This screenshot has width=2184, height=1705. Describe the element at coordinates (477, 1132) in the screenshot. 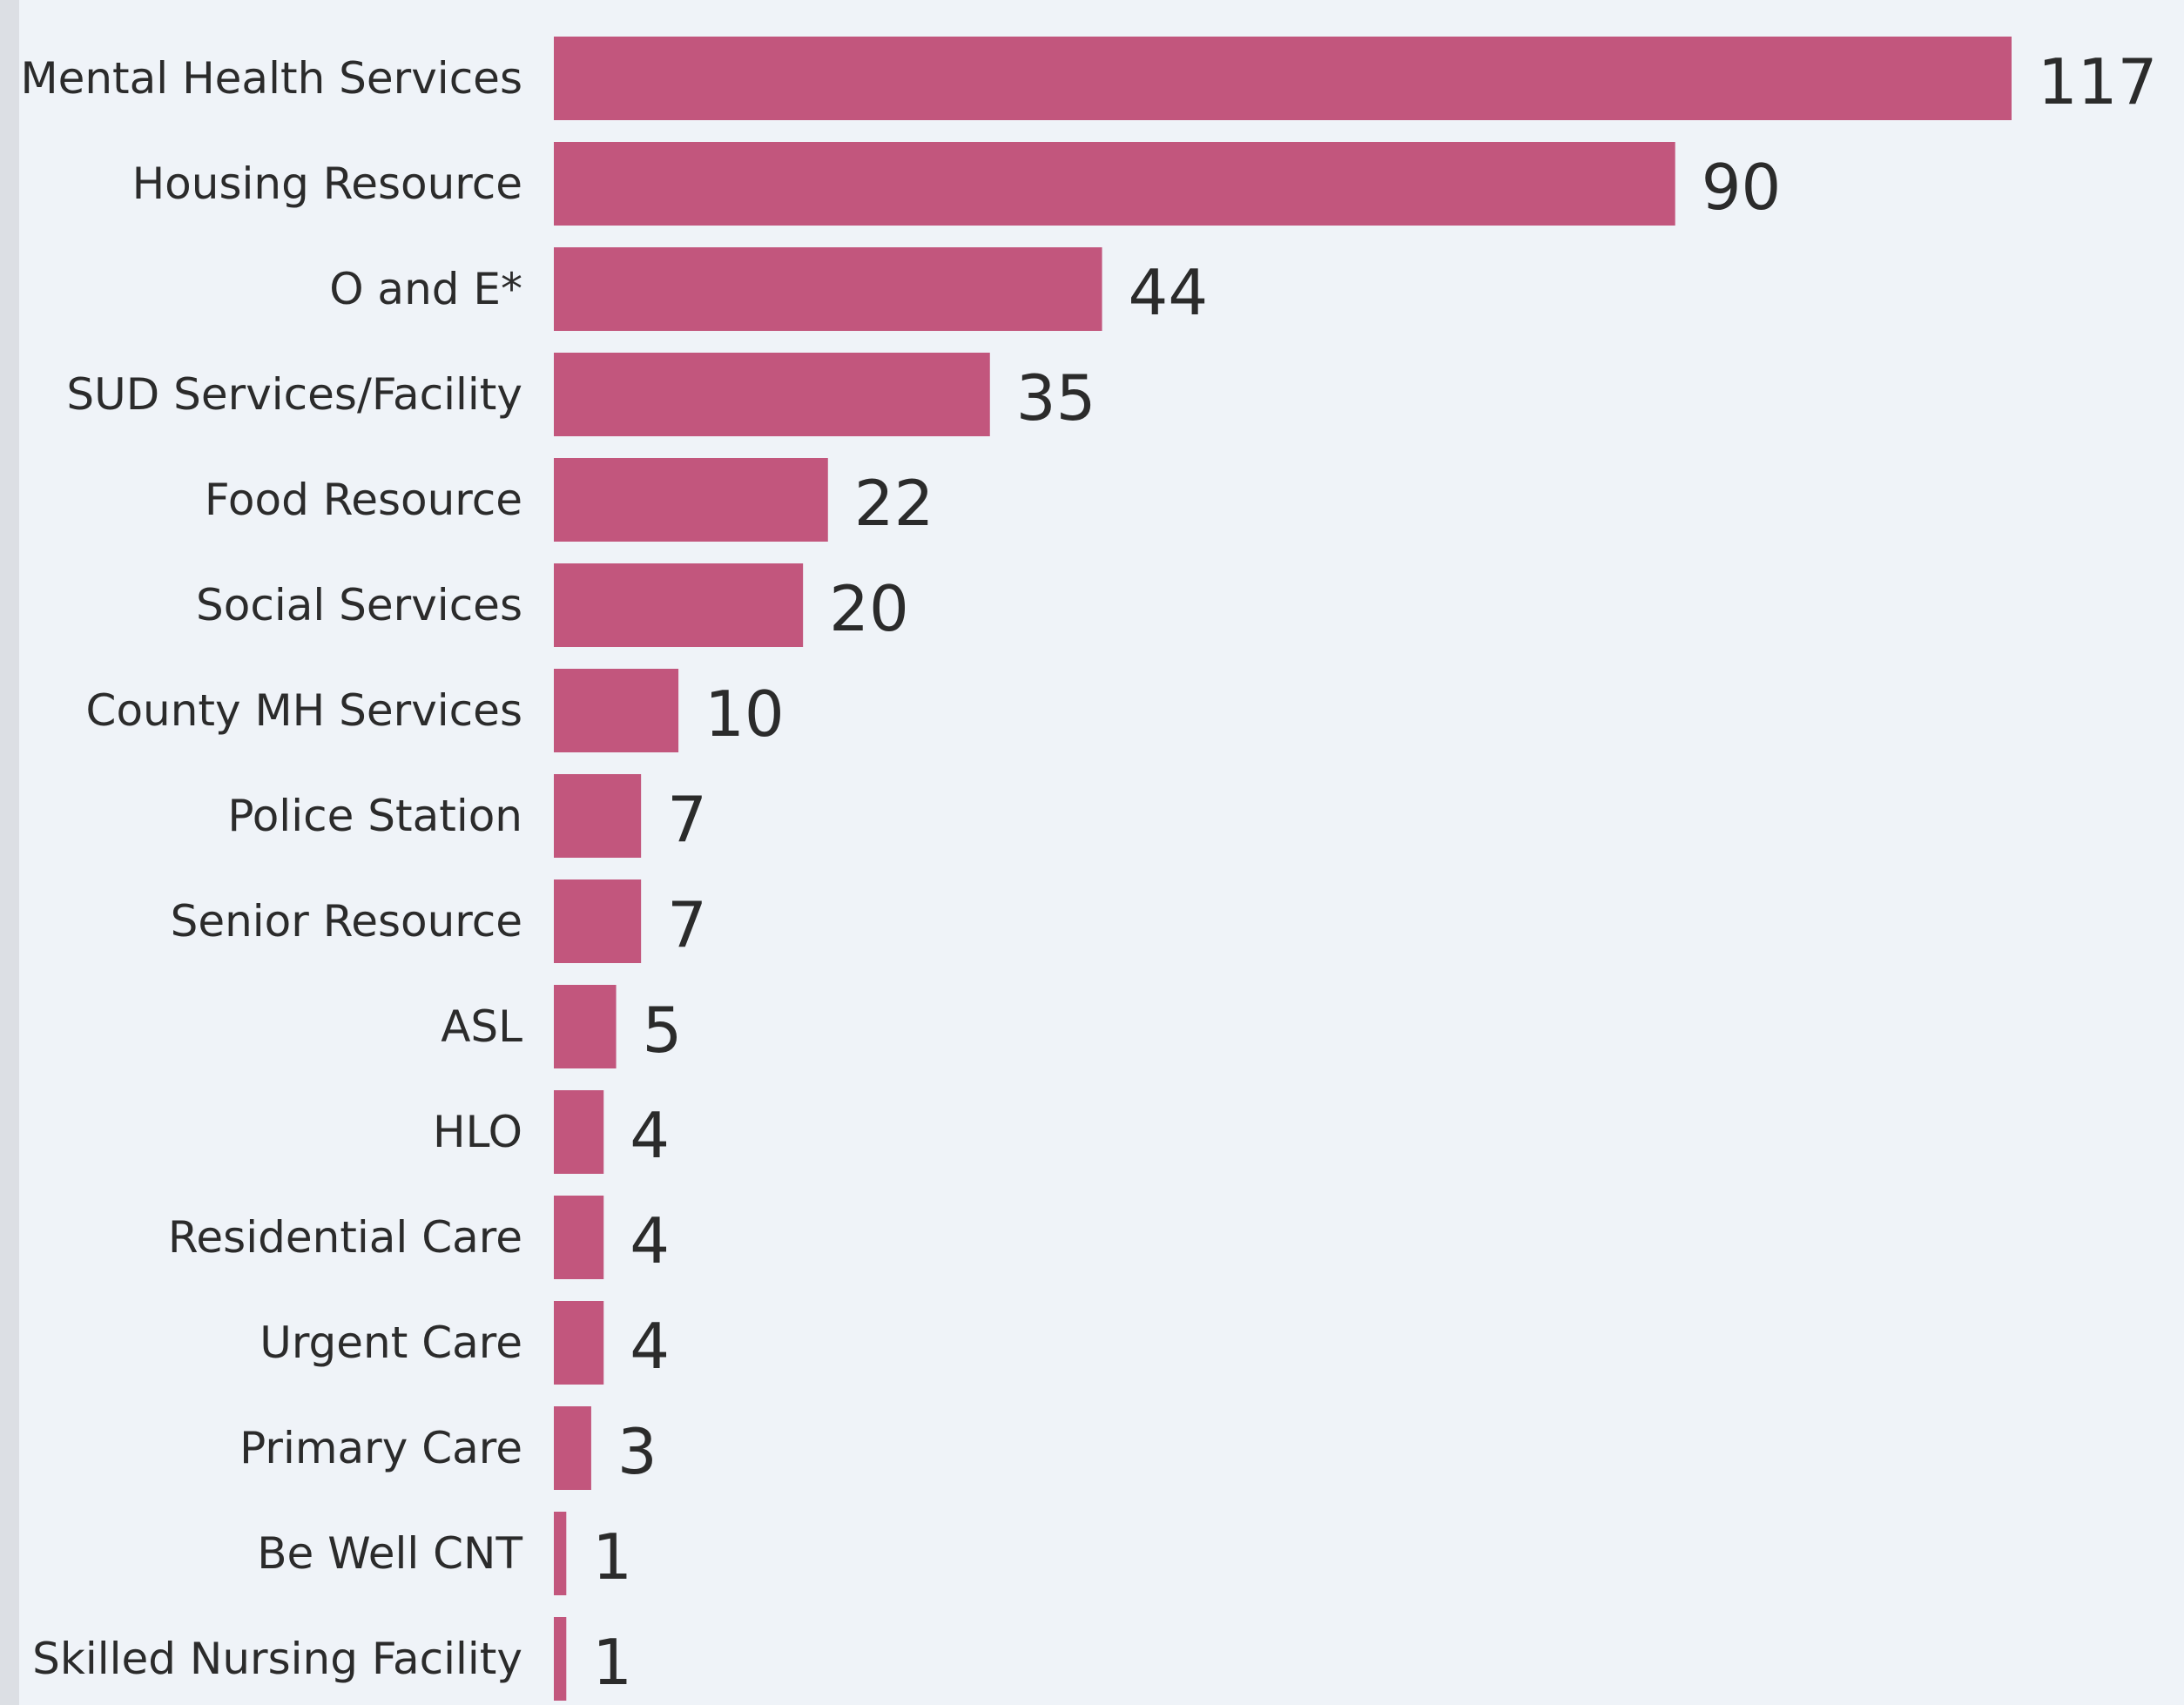

I see `category-label-hlo: HLO` at that location.